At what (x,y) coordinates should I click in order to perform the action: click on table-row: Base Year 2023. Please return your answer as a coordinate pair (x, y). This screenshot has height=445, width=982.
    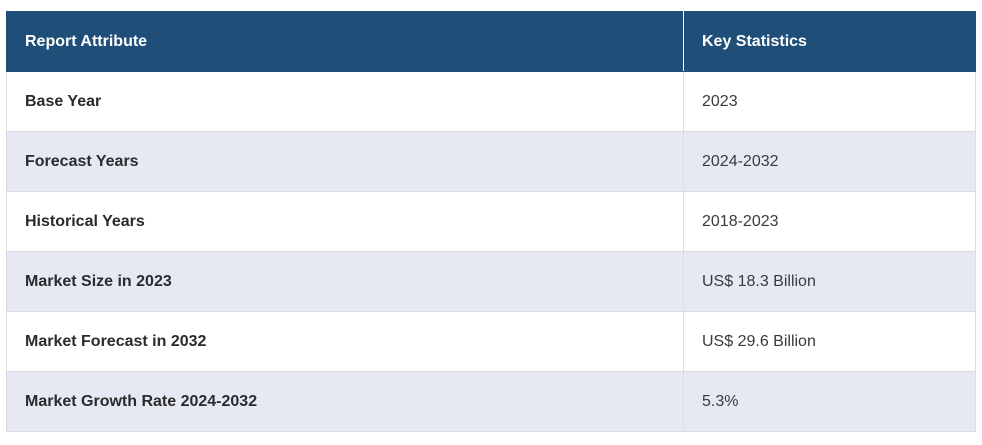
    Looking at the image, I should click on (491, 101).